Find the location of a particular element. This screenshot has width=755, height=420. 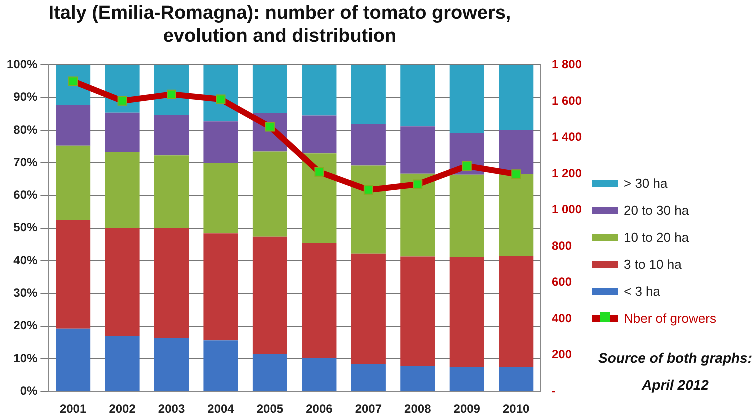

y-tick-label: 30% is located at coordinates (26, 293).